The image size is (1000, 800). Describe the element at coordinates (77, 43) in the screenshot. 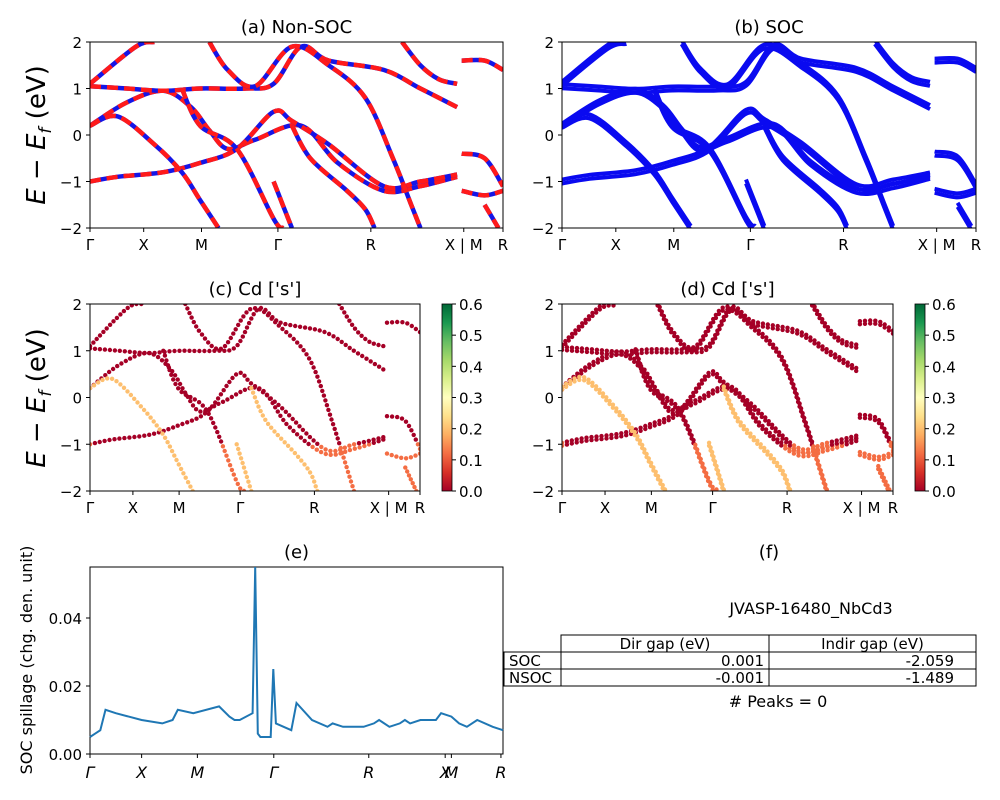

I see `panel-a-ytick-label: 2` at that location.